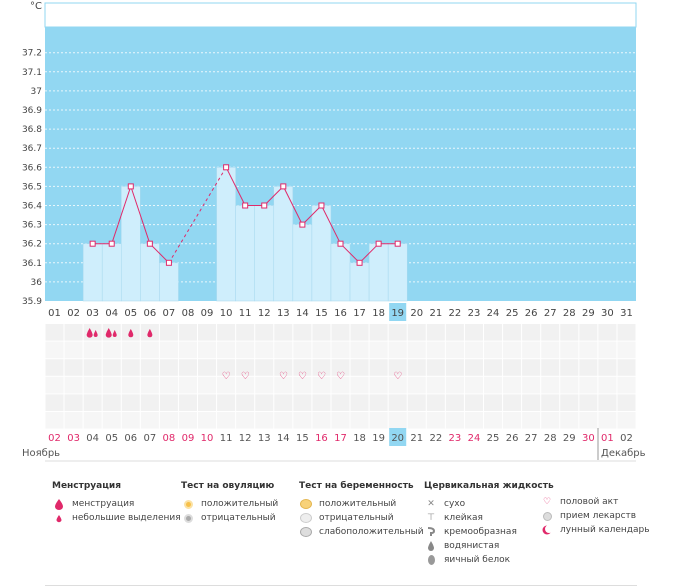 This screenshot has height=587, width=675. I want to click on day-label: 11, so click(226, 438).